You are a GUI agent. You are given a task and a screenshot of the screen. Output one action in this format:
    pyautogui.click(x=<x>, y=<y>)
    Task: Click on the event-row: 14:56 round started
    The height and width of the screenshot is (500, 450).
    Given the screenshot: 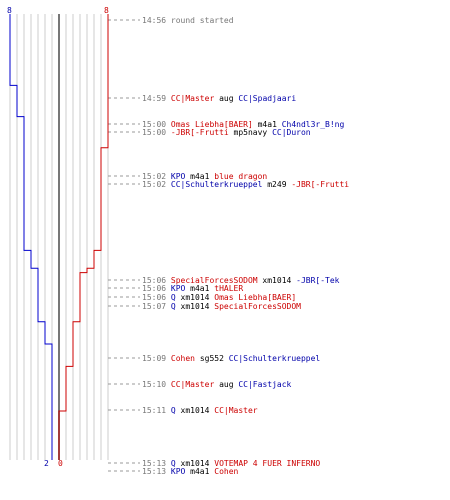 What is the action you would take?
    pyautogui.click(x=188, y=20)
    